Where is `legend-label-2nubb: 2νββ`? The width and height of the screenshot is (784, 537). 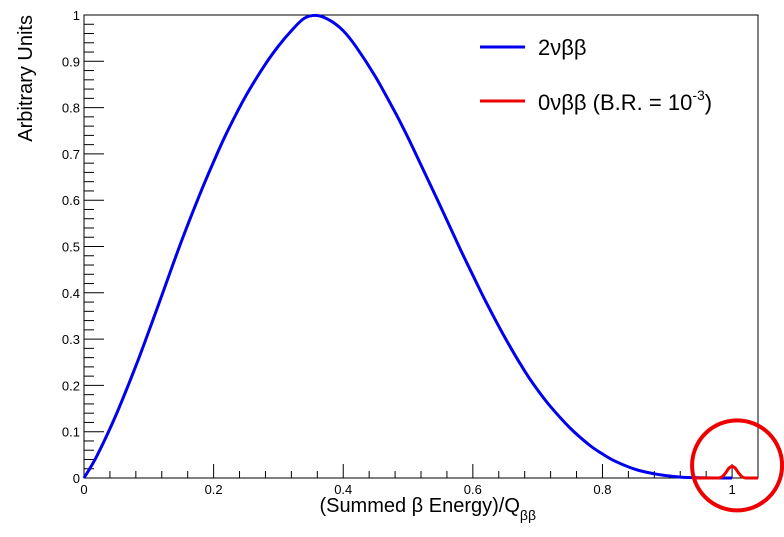 legend-label-2nubb: 2νββ is located at coordinates (562, 47).